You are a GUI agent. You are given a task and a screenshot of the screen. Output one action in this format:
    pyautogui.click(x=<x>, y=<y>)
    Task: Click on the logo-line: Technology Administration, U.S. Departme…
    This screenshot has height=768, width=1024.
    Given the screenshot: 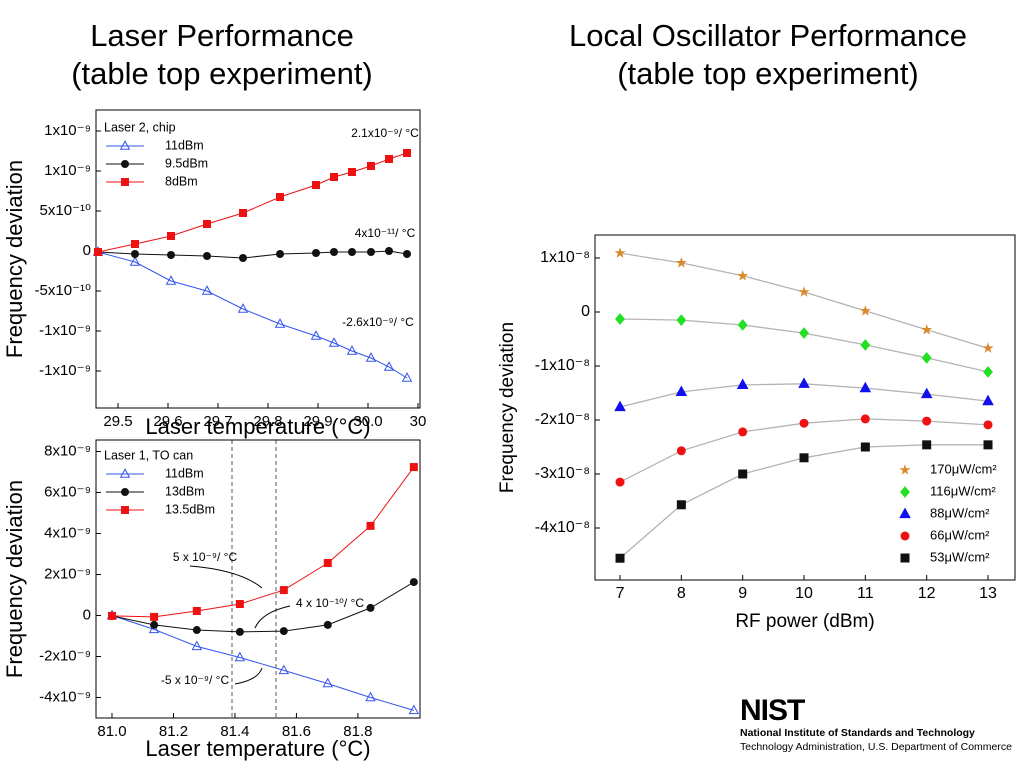 What is the action you would take?
    pyautogui.click(x=876, y=747)
    